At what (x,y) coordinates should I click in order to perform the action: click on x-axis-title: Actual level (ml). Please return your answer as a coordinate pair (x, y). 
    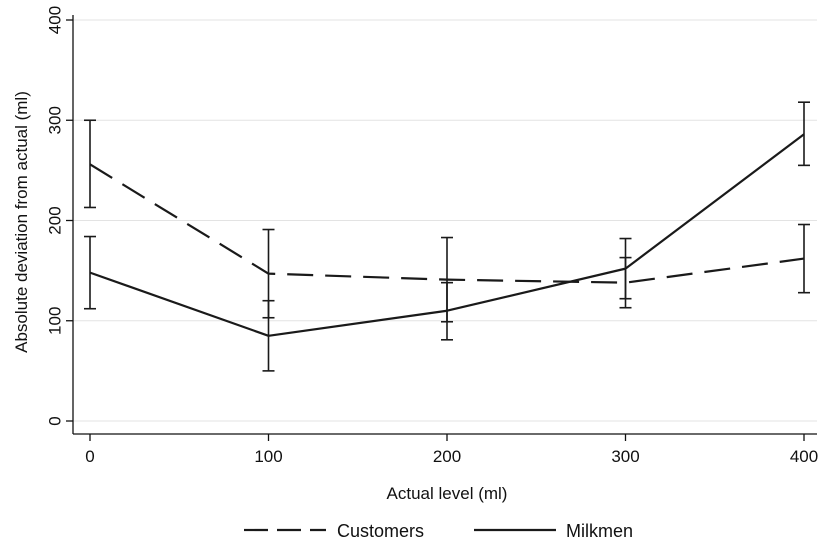
    Looking at the image, I should click on (447, 493).